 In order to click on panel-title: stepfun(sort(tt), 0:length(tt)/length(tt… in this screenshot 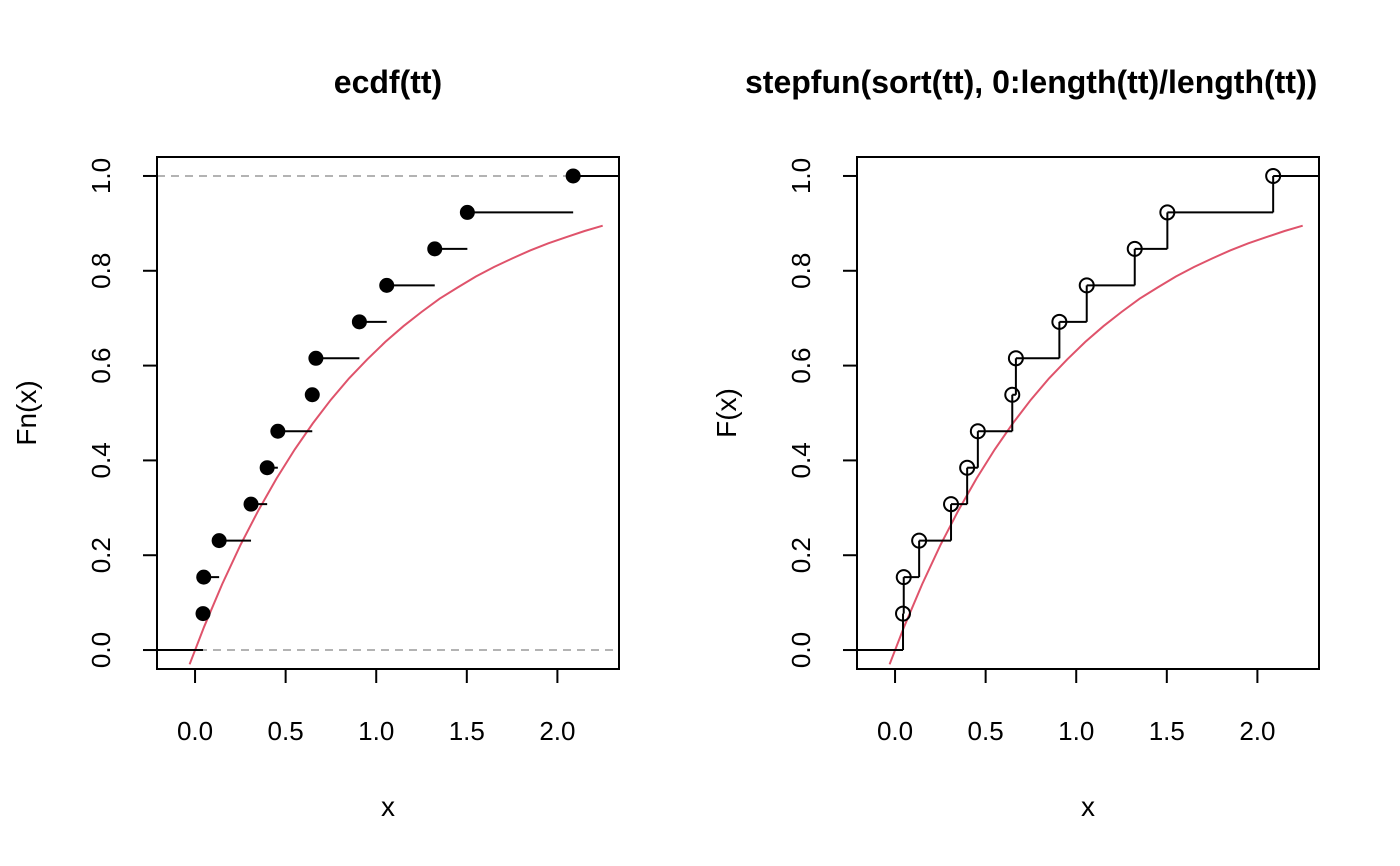, I will do `click(1031, 82)`.